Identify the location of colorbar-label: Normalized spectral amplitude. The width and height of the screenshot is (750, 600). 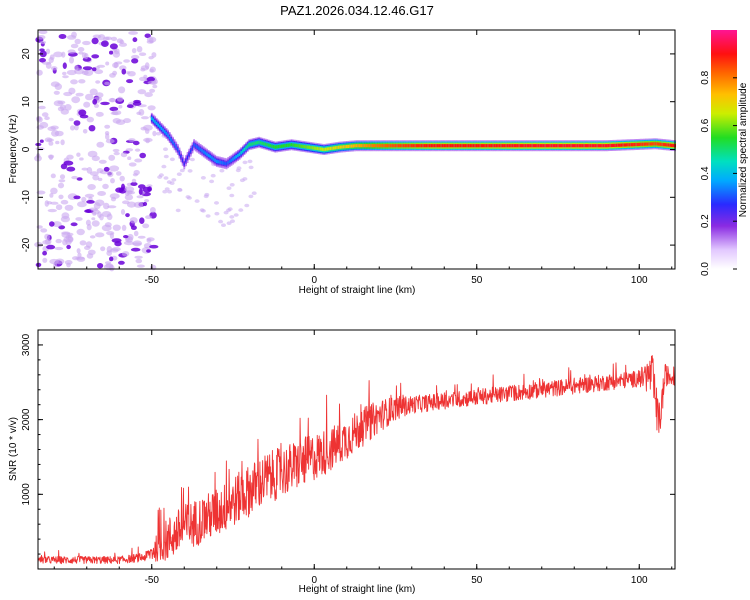
(743, 149).